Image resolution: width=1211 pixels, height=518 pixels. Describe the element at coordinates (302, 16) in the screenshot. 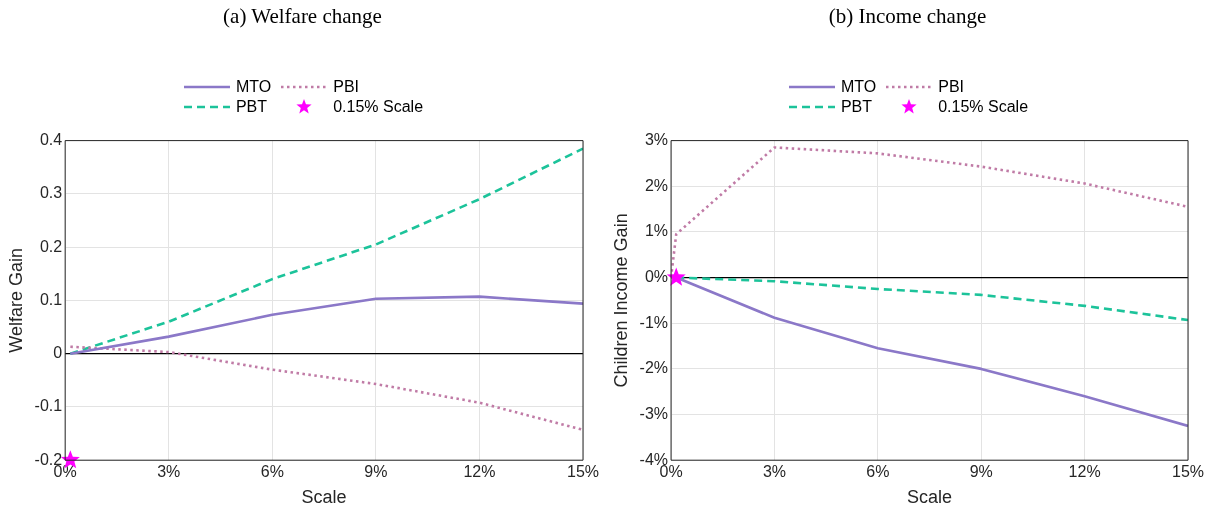

I see `chart-title: (a) Welfare change` at that location.